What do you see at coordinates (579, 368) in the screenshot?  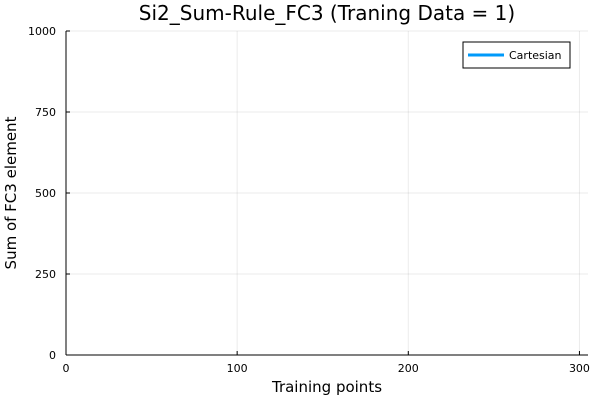 I see `x-tick-label: 300` at bounding box center [579, 368].